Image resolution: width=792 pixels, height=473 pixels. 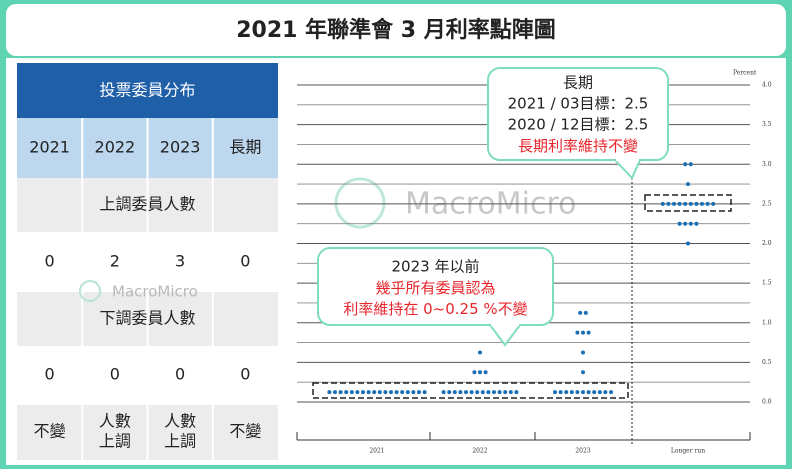 I want to click on footer-cell: 上調, so click(x=115, y=441).